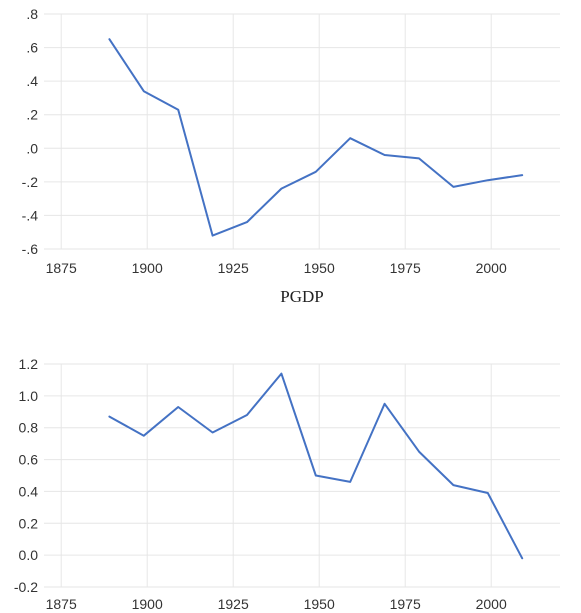 The height and width of the screenshot is (613, 581). Describe the element at coordinates (30, 182) in the screenshot. I see `y-tick-label: -.2` at that location.